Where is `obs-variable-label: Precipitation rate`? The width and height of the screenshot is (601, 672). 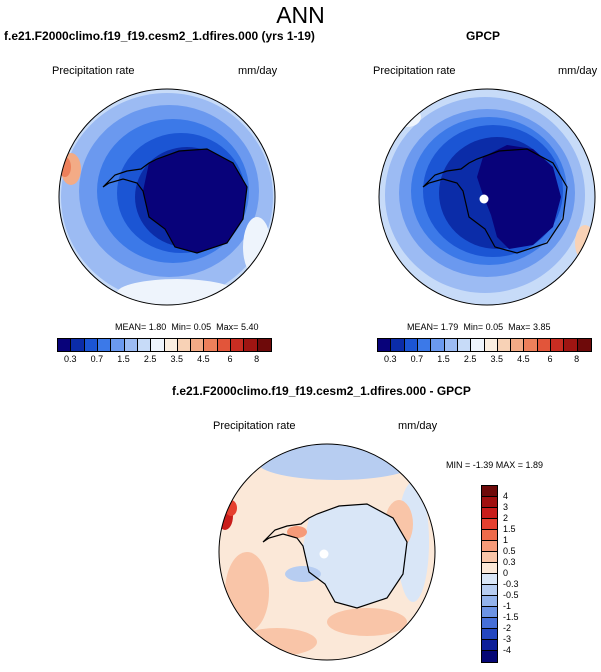 obs-variable-label: Precipitation rate is located at coordinates (414, 71).